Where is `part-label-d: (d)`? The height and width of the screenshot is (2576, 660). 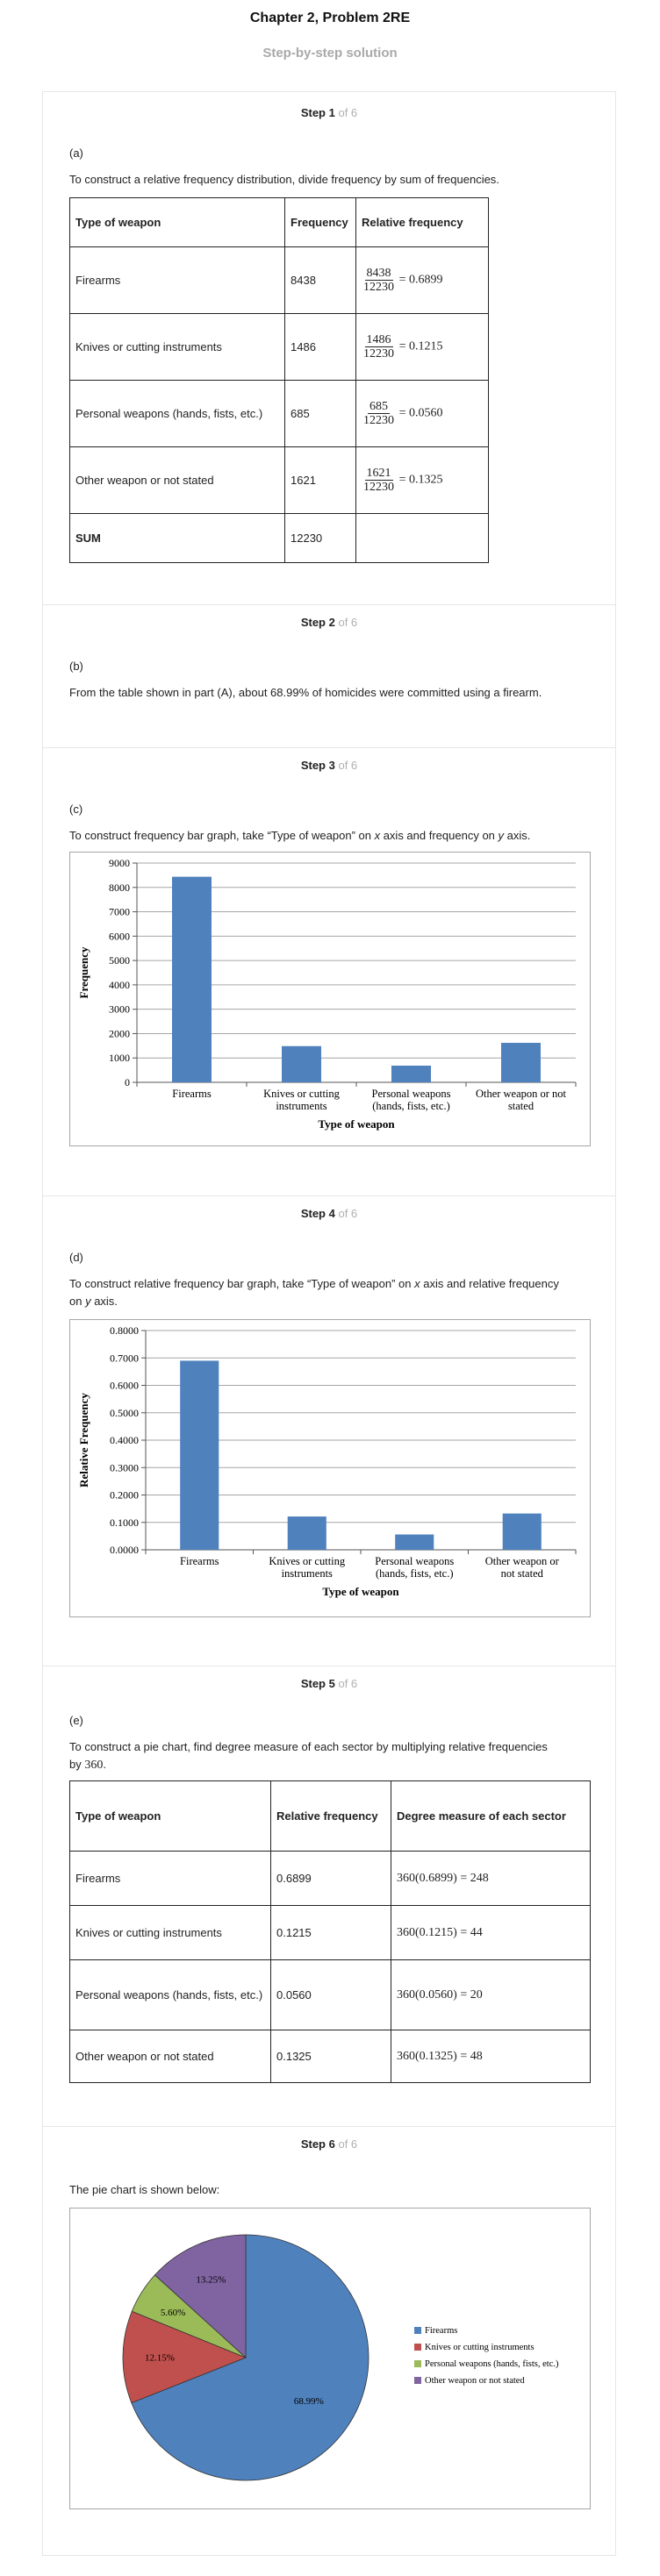 part-label-d: (d) is located at coordinates (76, 1258).